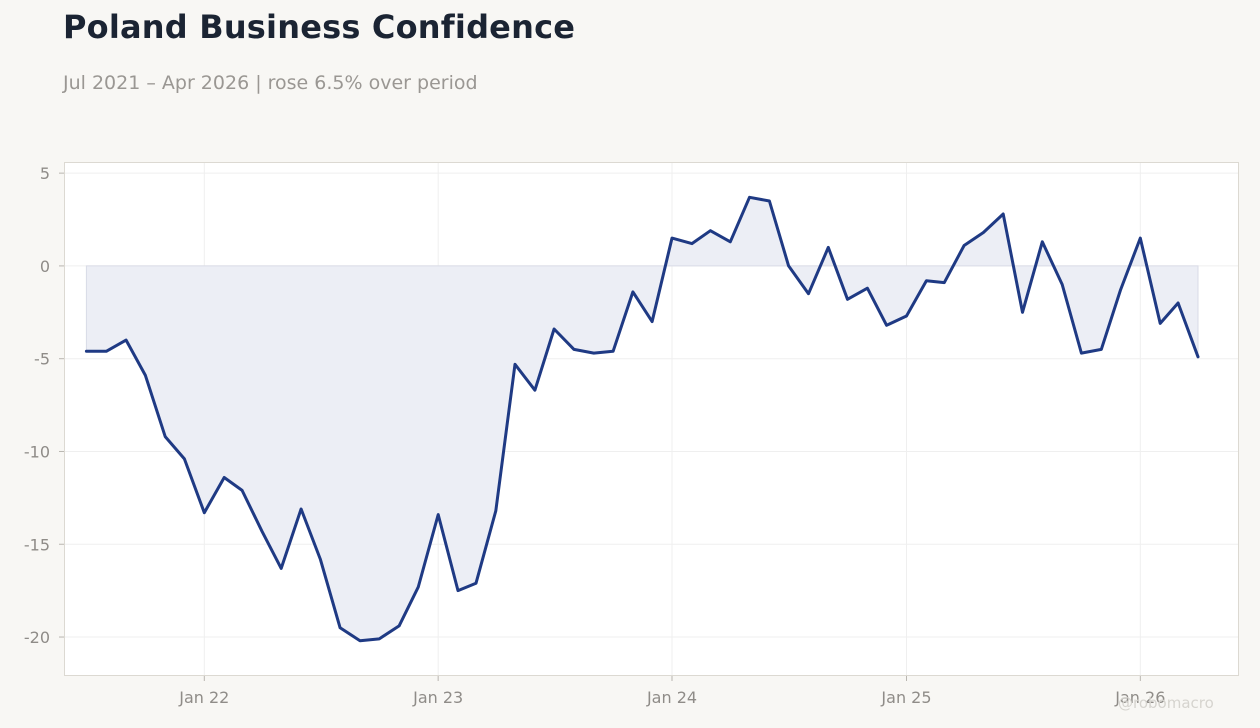 Image resolution: width=1260 pixels, height=728 pixels. What do you see at coordinates (1139, 697) in the screenshot?
I see `x-tick-label: Jan 26` at bounding box center [1139, 697].